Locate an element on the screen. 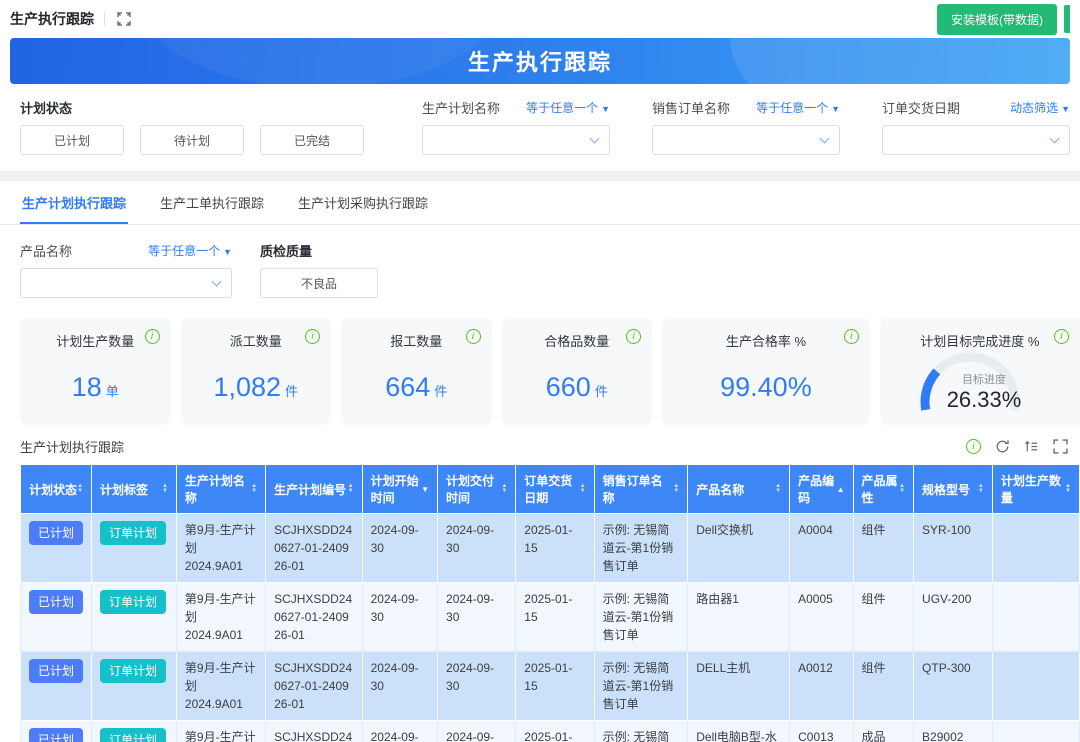 Image resolution: width=1080 pixels, height=742 pixels. delivery-date-select is located at coordinates (976, 140).